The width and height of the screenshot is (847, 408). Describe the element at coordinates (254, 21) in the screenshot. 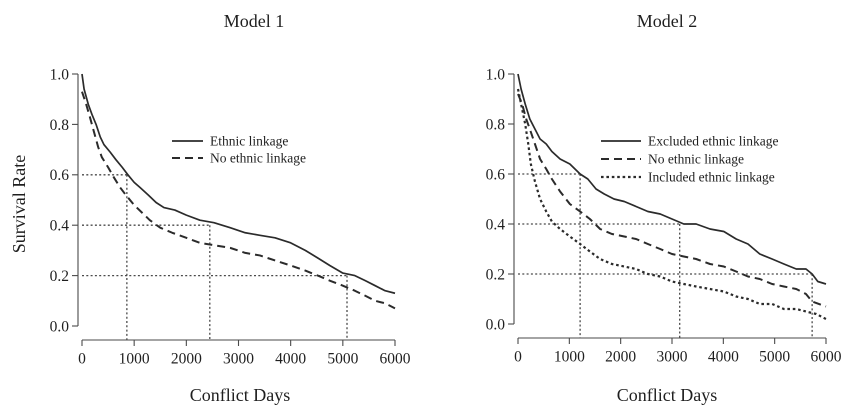

I see `chart-title: Model 1` at that location.